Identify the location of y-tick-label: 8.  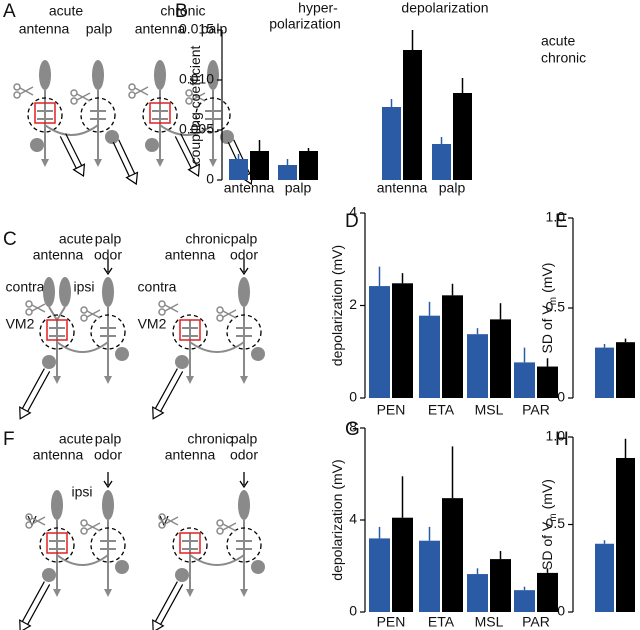
(353, 427).